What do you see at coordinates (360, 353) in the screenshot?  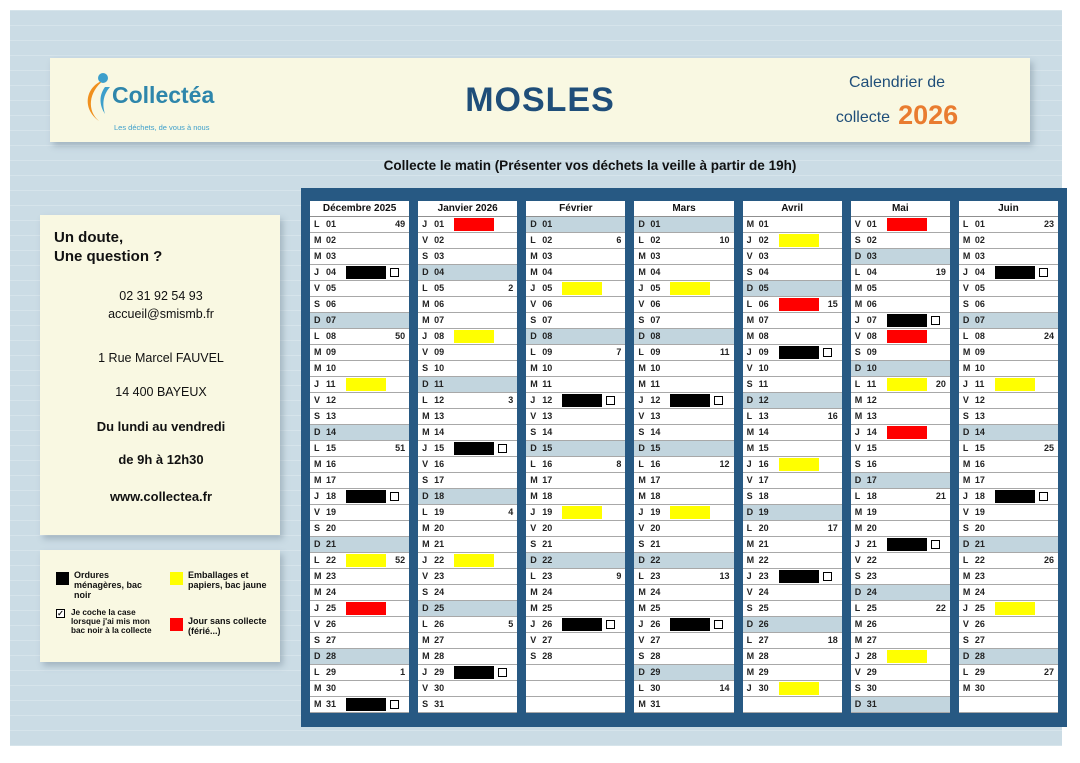 I see `day-row: M 09` at bounding box center [360, 353].